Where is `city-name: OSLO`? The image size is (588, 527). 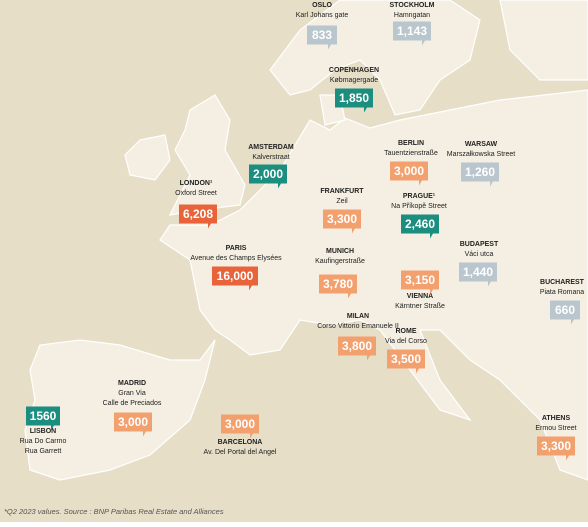
city-name: OSLO is located at coordinates (322, 5).